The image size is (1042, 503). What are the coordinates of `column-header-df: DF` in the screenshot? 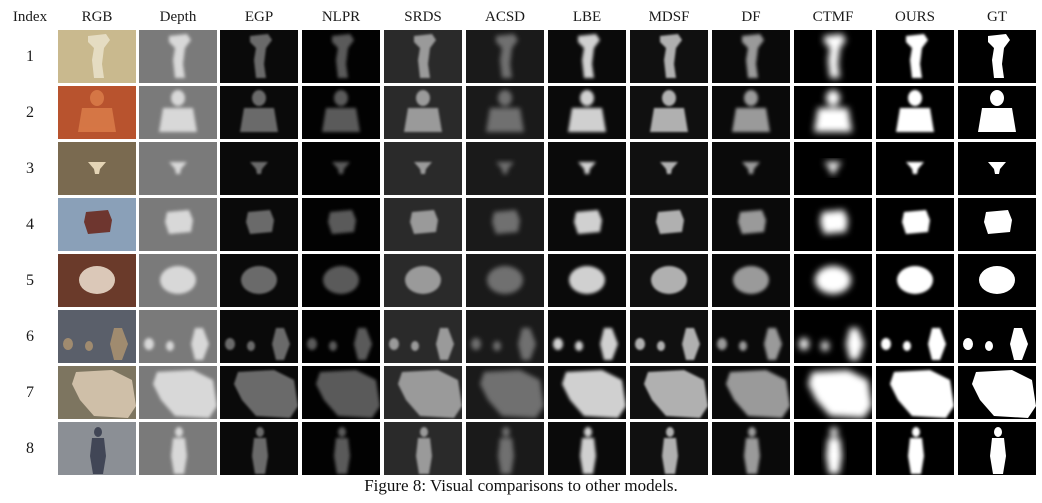 It's located at (751, 17).